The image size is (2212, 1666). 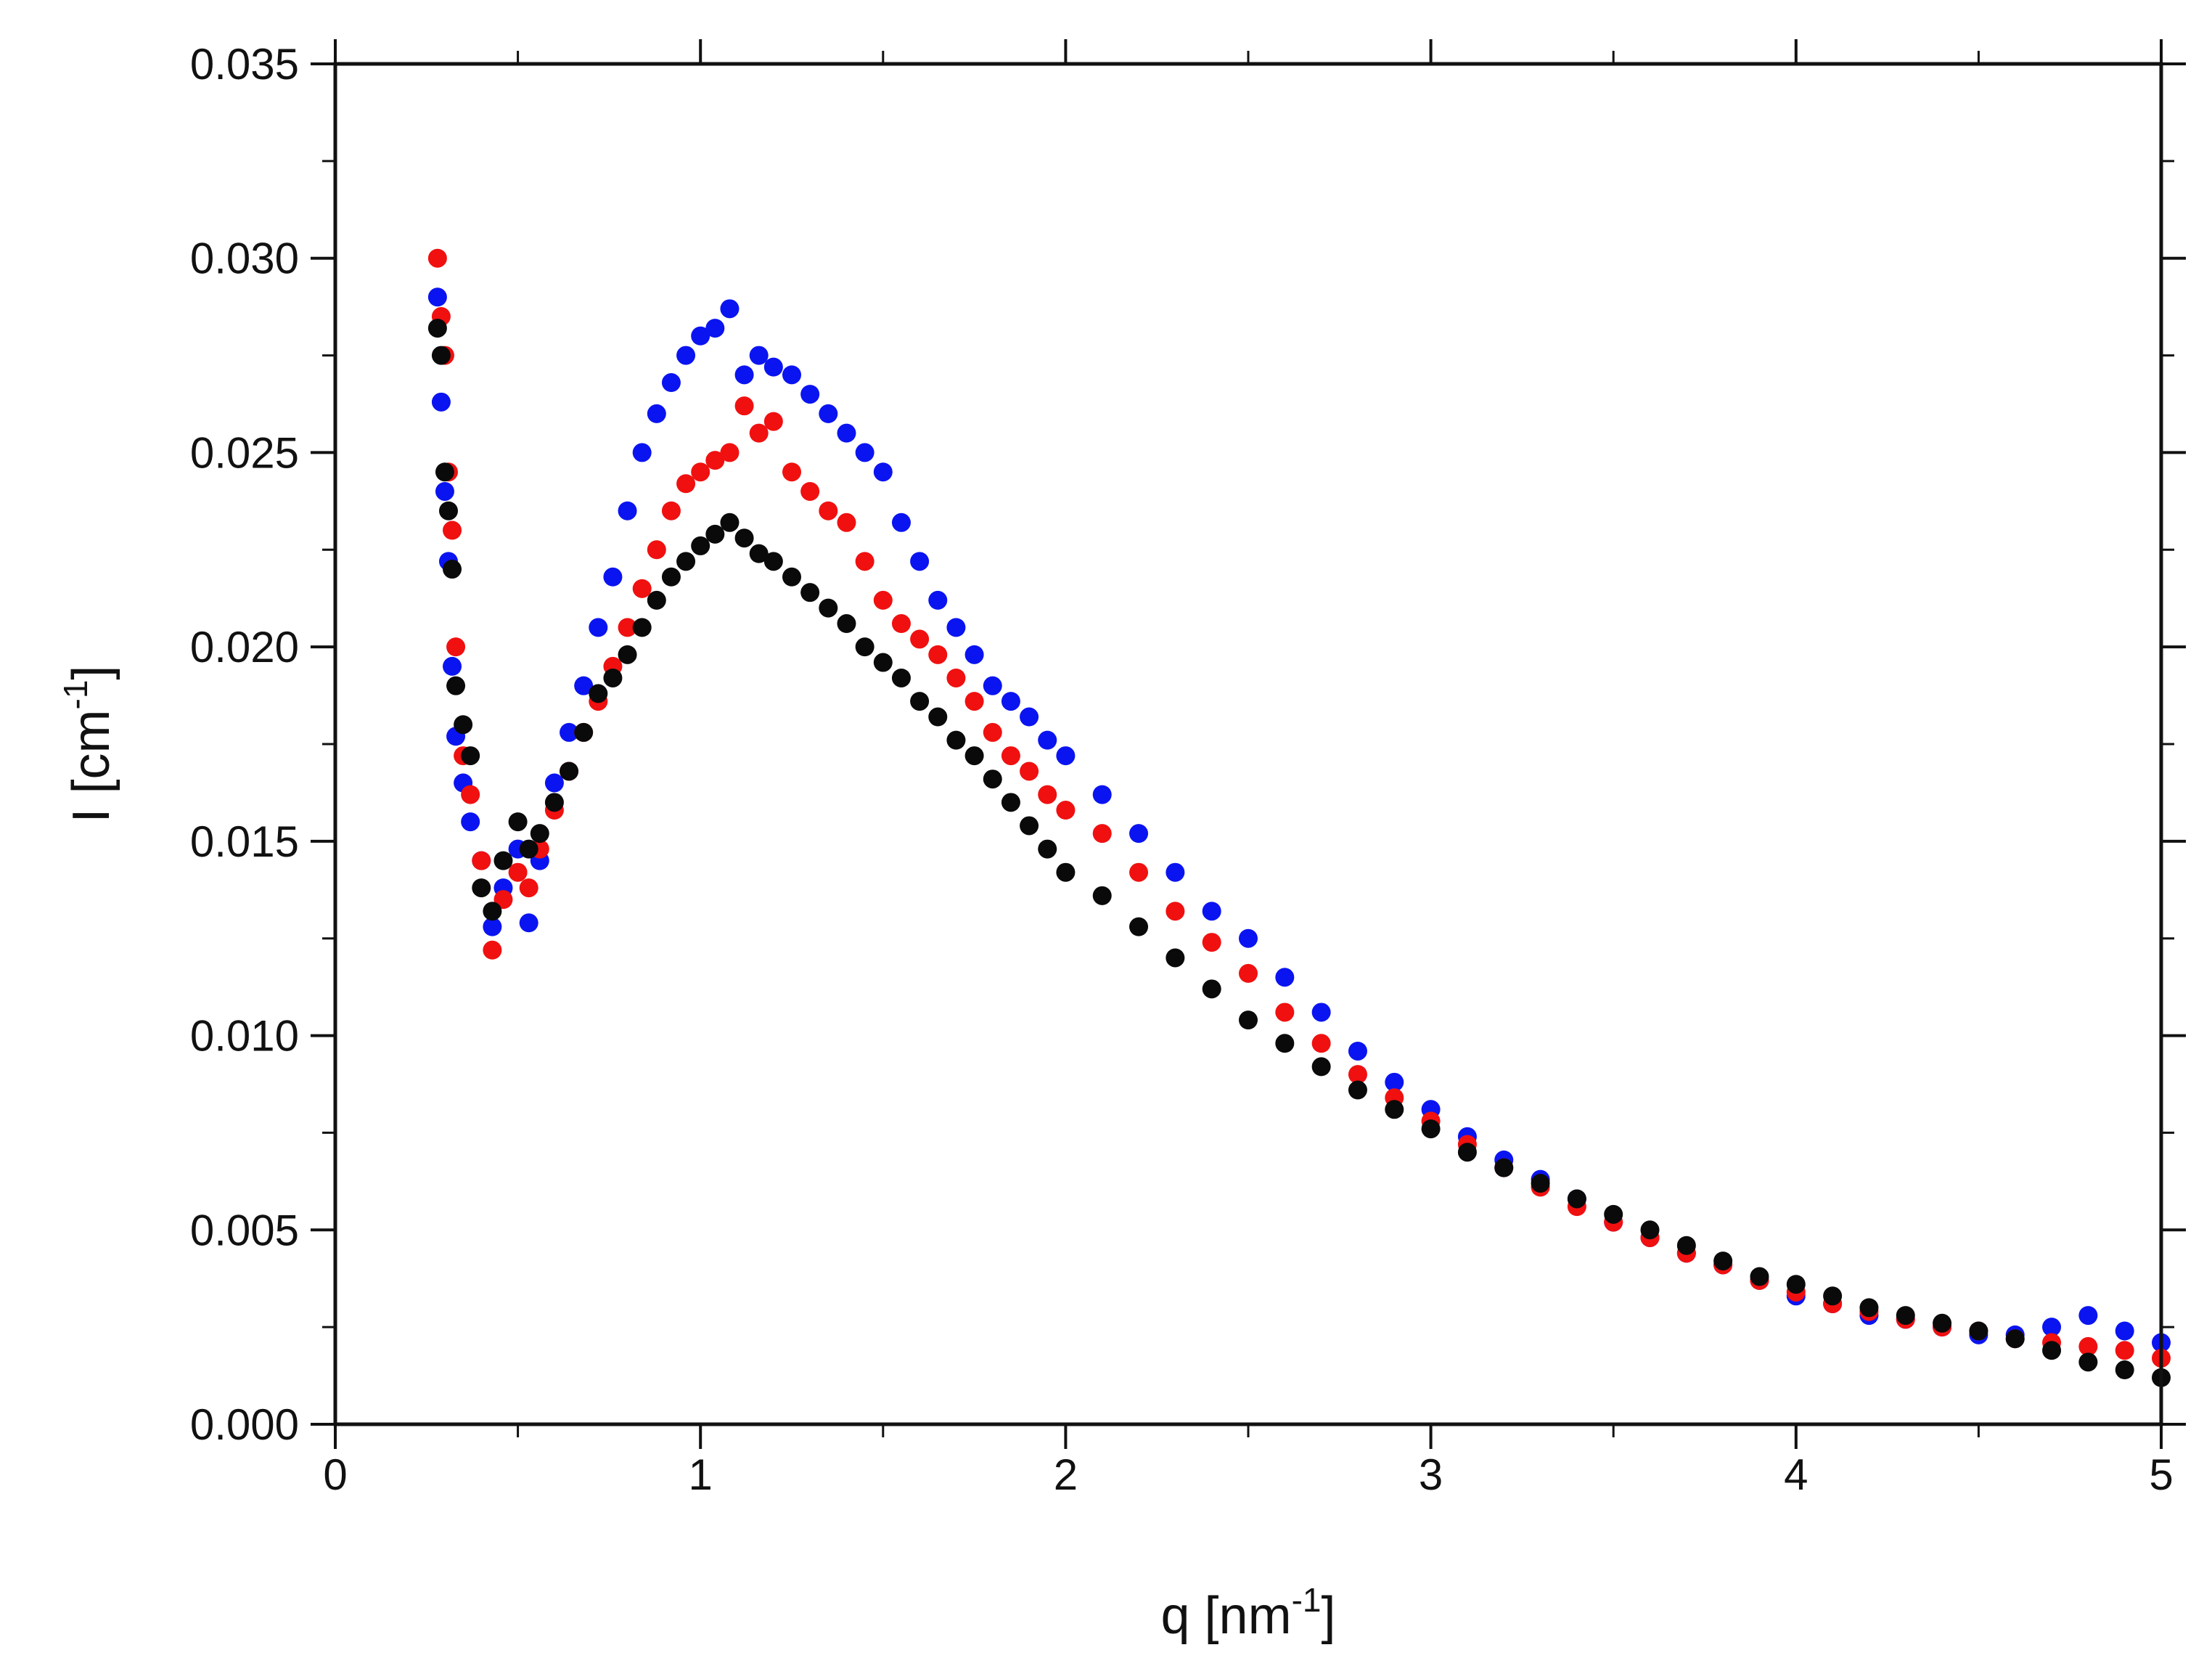 I want to click on y-tick-label: 0.000, so click(x=244, y=1425).